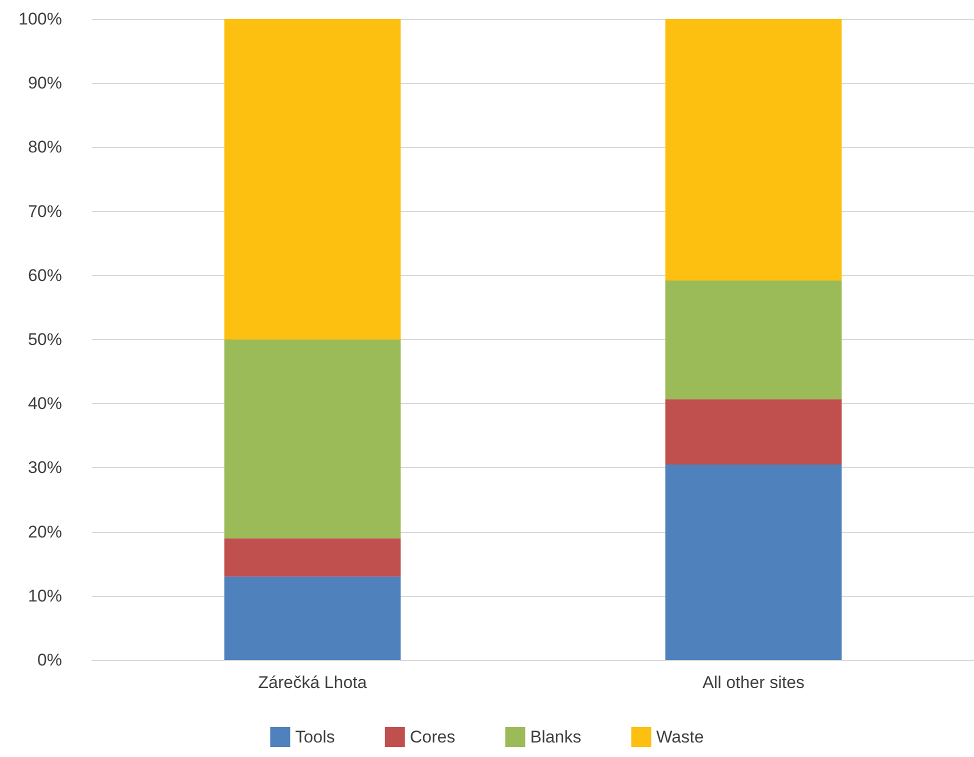 The image size is (974, 757). I want to click on legend-label: Tools, so click(315, 737).